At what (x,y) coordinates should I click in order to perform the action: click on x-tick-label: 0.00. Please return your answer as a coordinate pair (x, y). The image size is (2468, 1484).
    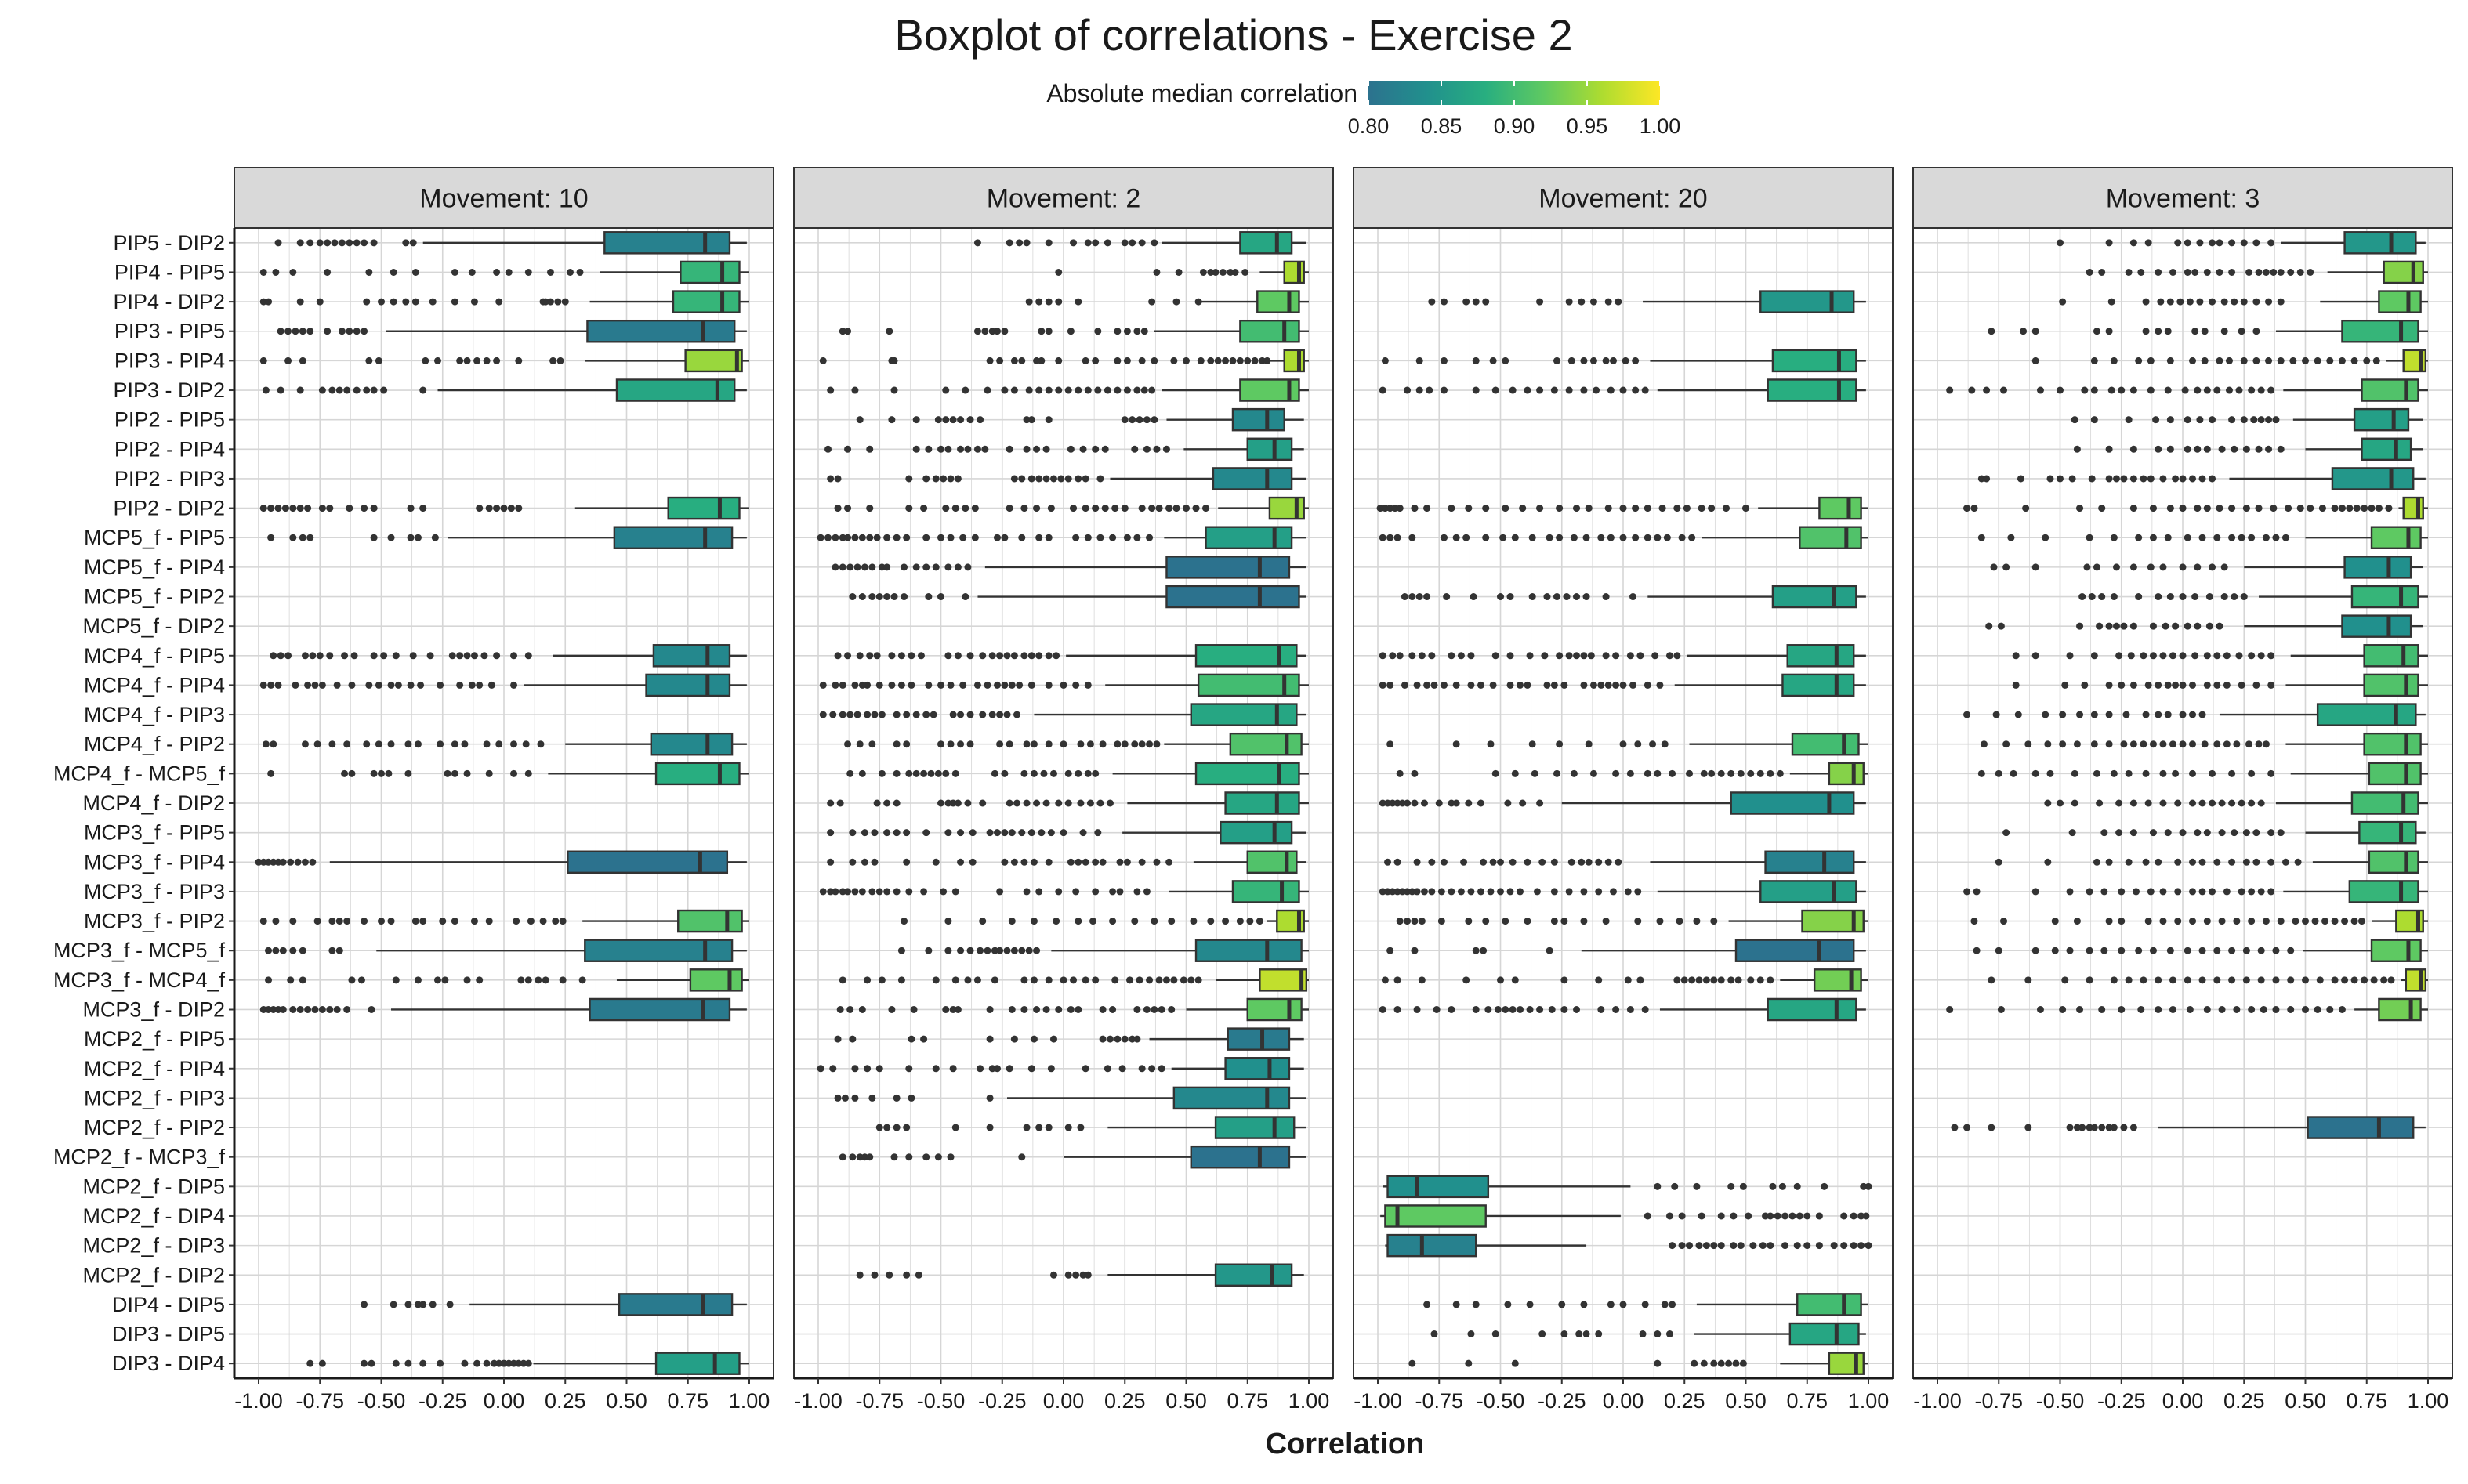
    Looking at the image, I should click on (1624, 1401).